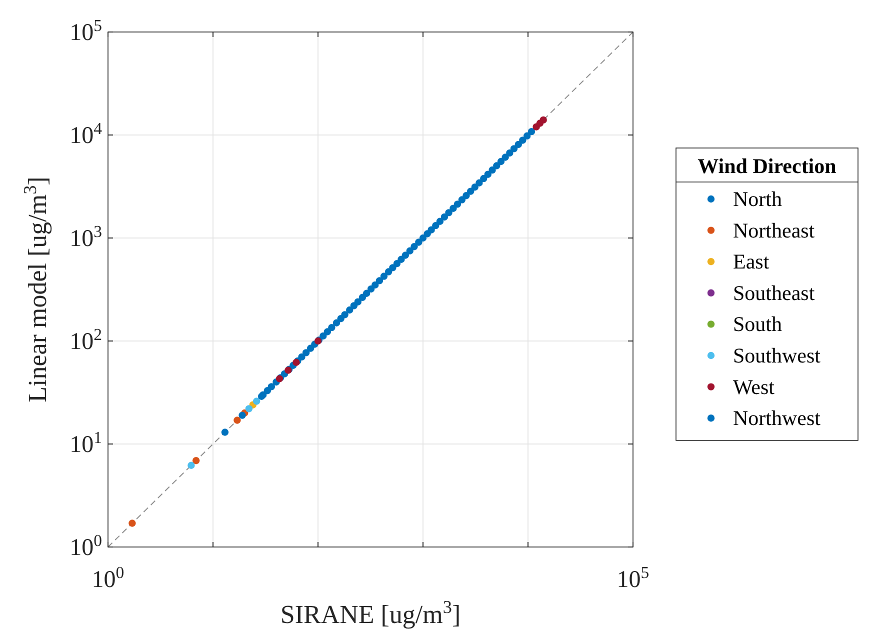 This screenshot has width=871, height=644. Describe the element at coordinates (86, 31) in the screenshot. I see `y-tick-label: 10$^{5}$` at that location.